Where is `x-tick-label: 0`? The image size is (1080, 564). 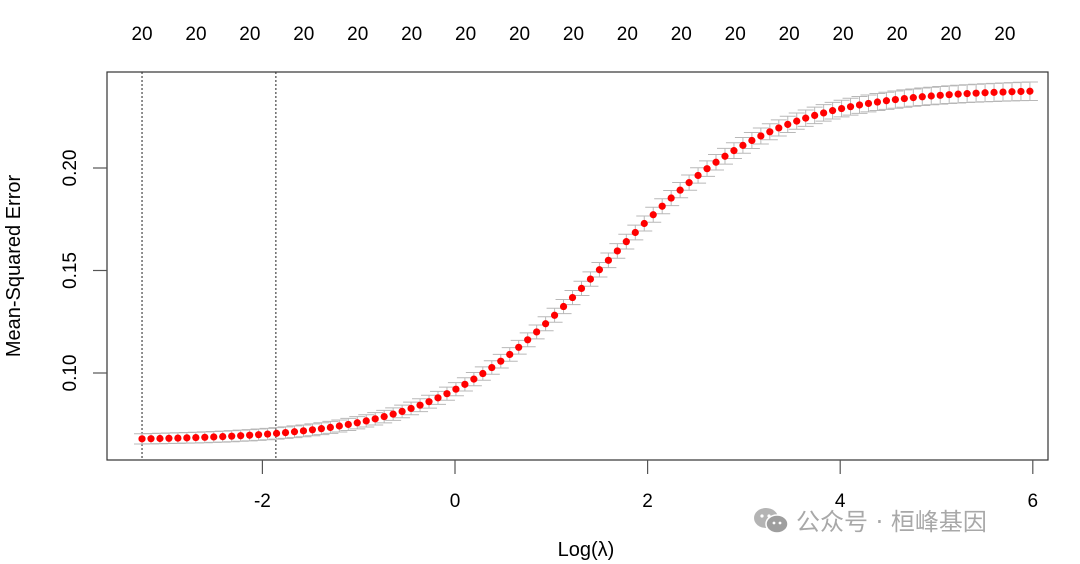 x-tick-label: 0 is located at coordinates (455, 501).